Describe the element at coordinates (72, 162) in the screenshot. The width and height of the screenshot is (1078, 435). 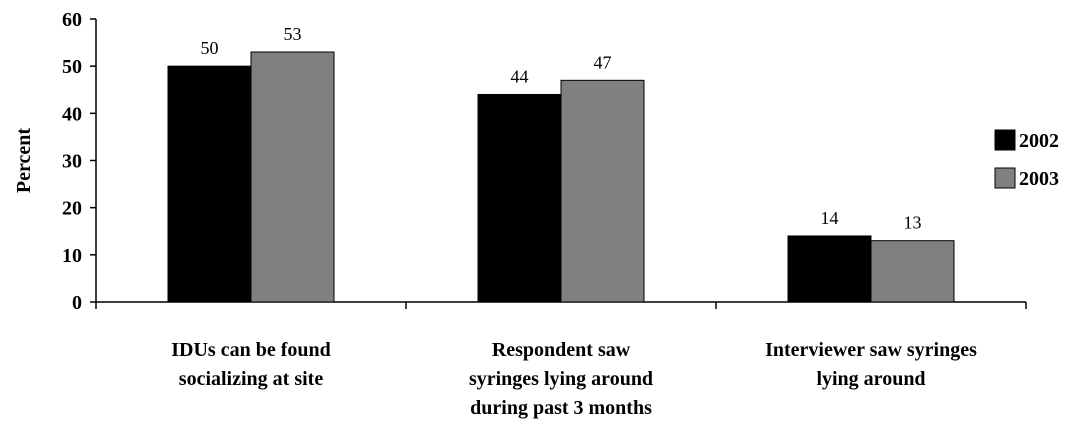
I see `y-tick-label: 30` at that location.